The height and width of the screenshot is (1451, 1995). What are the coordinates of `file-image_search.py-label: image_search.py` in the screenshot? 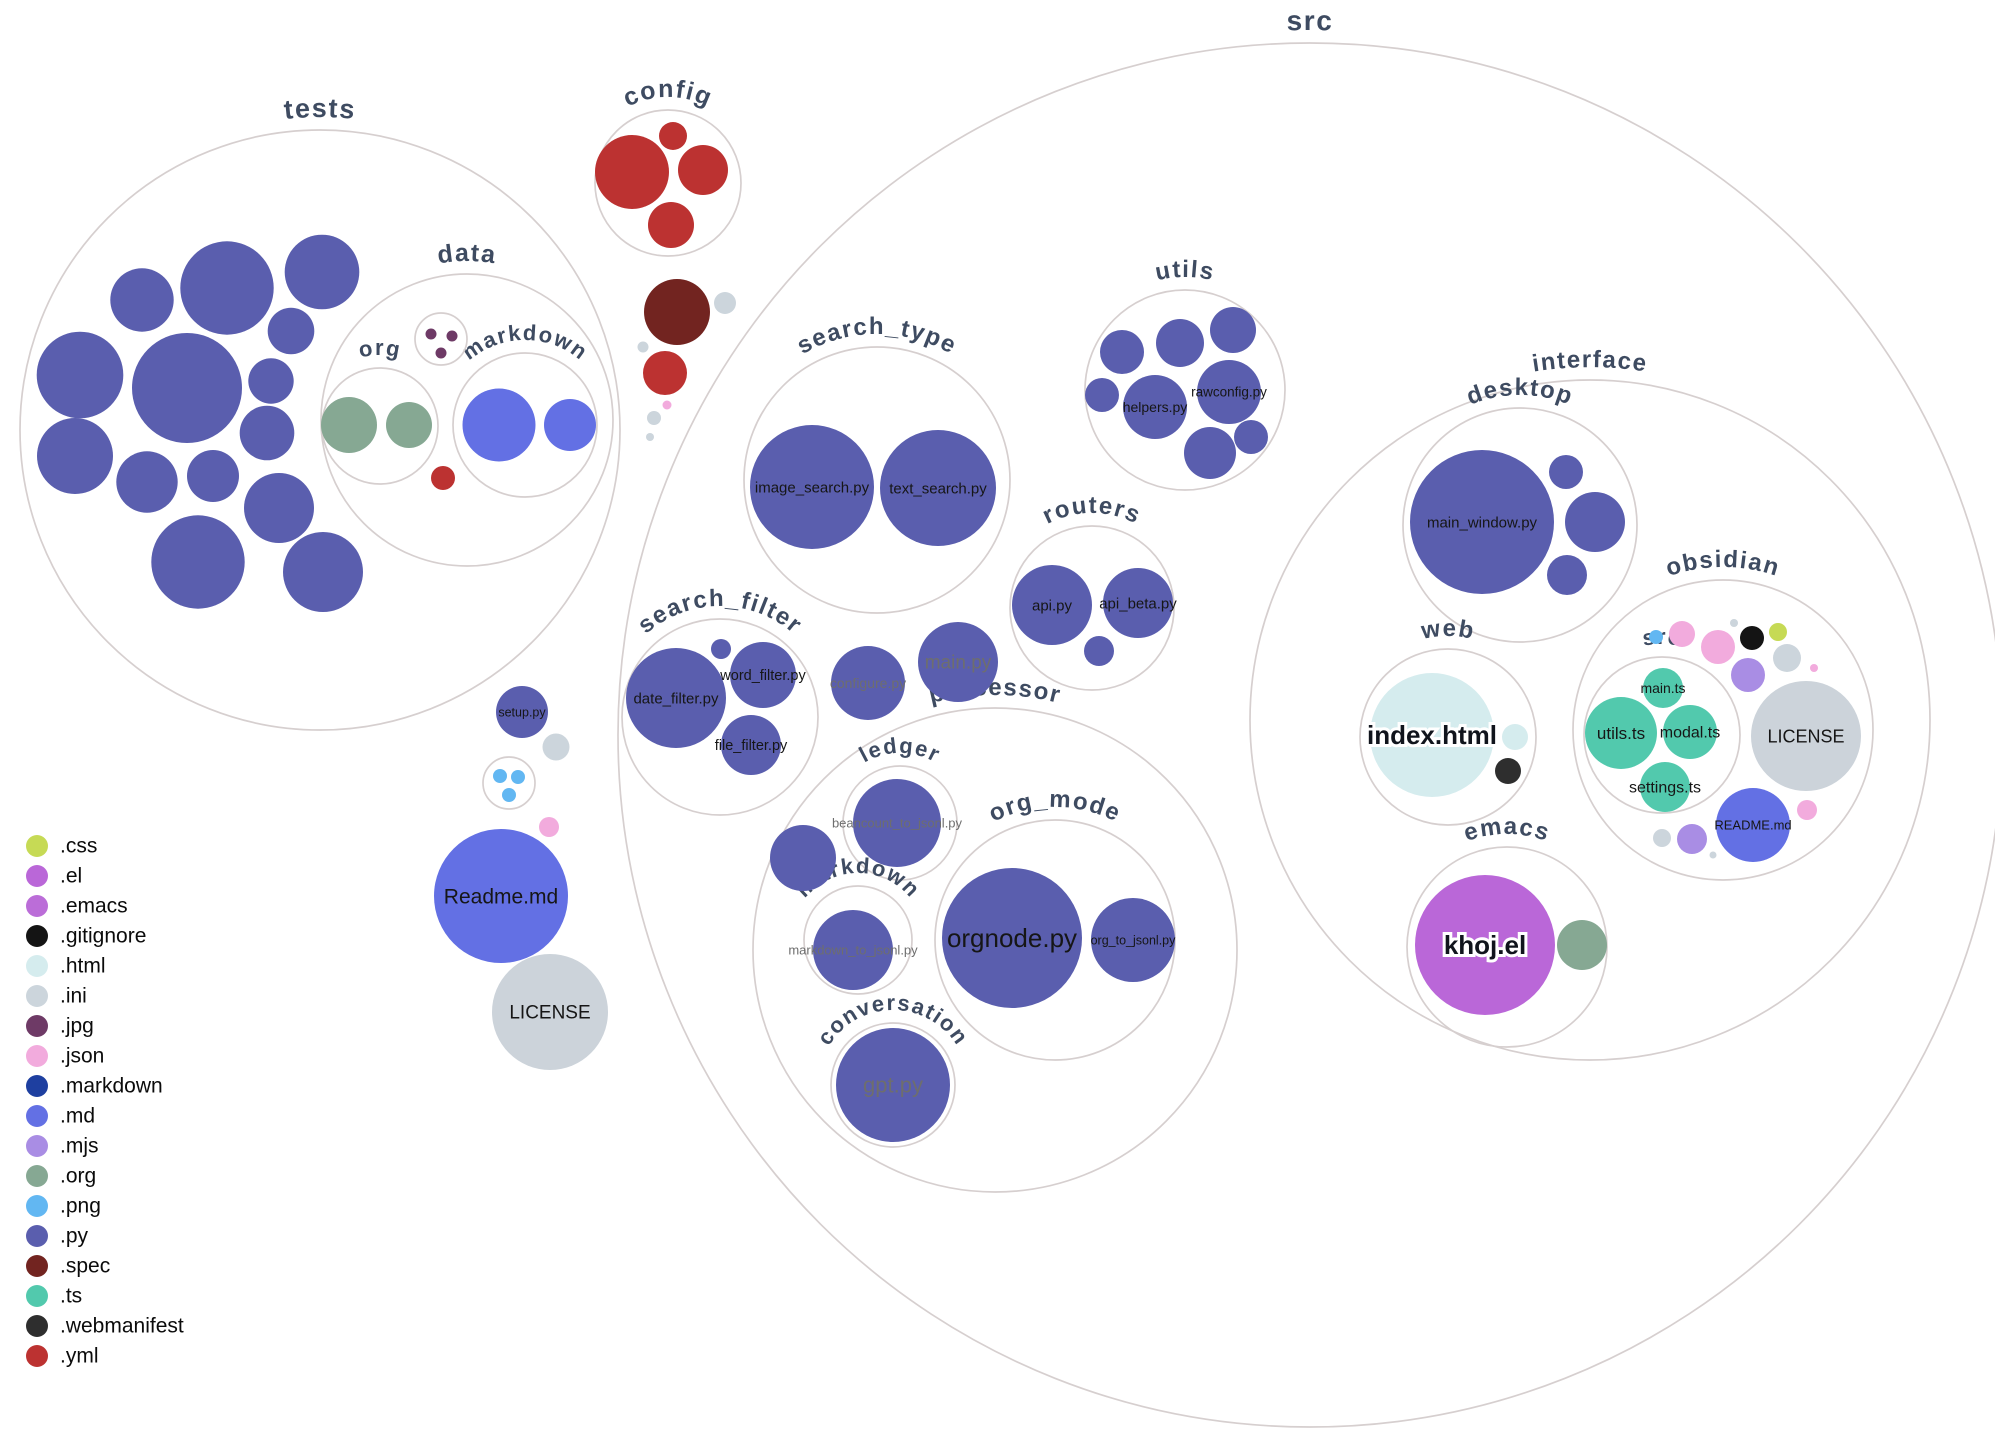 It's located at (812, 487).